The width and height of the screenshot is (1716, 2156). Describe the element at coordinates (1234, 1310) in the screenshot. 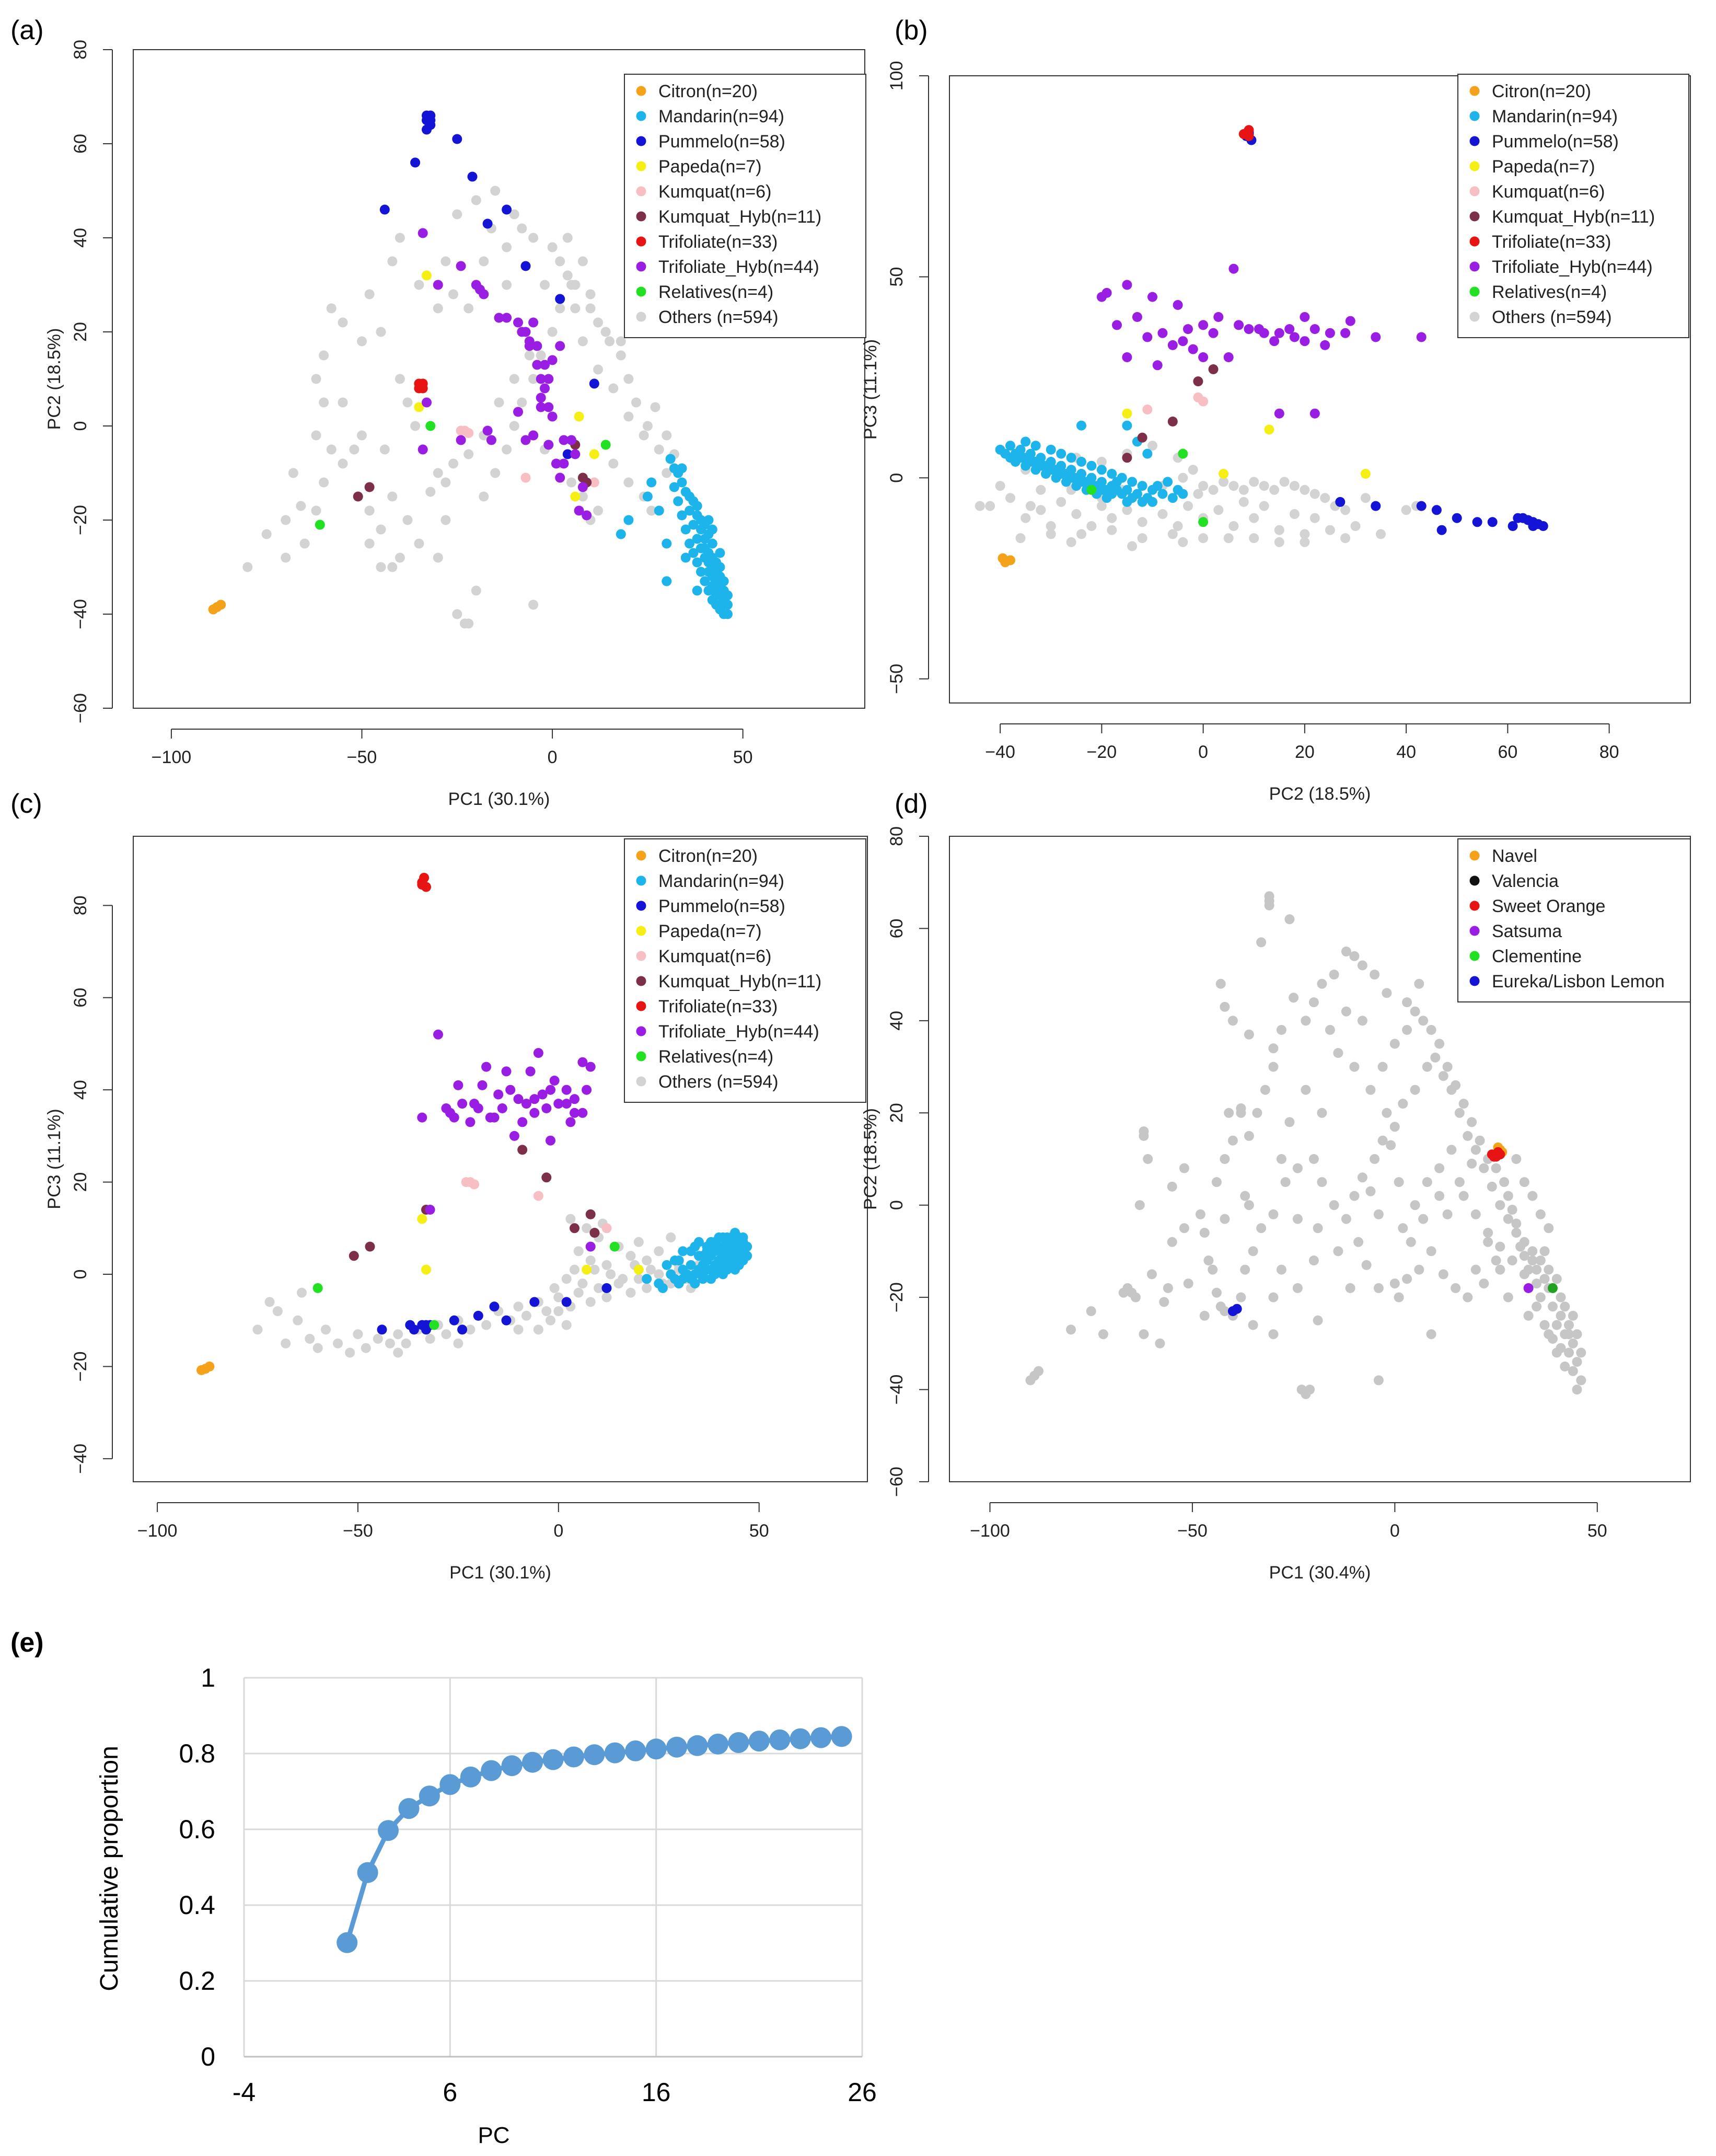

I see `series-eureka-lisbon-lemon` at that location.